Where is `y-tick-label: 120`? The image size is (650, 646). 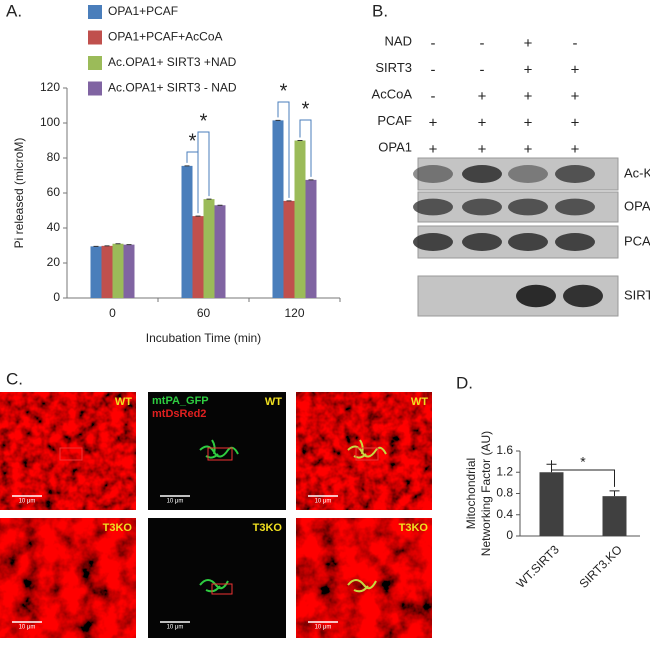
y-tick-label: 120 is located at coordinates (50, 87).